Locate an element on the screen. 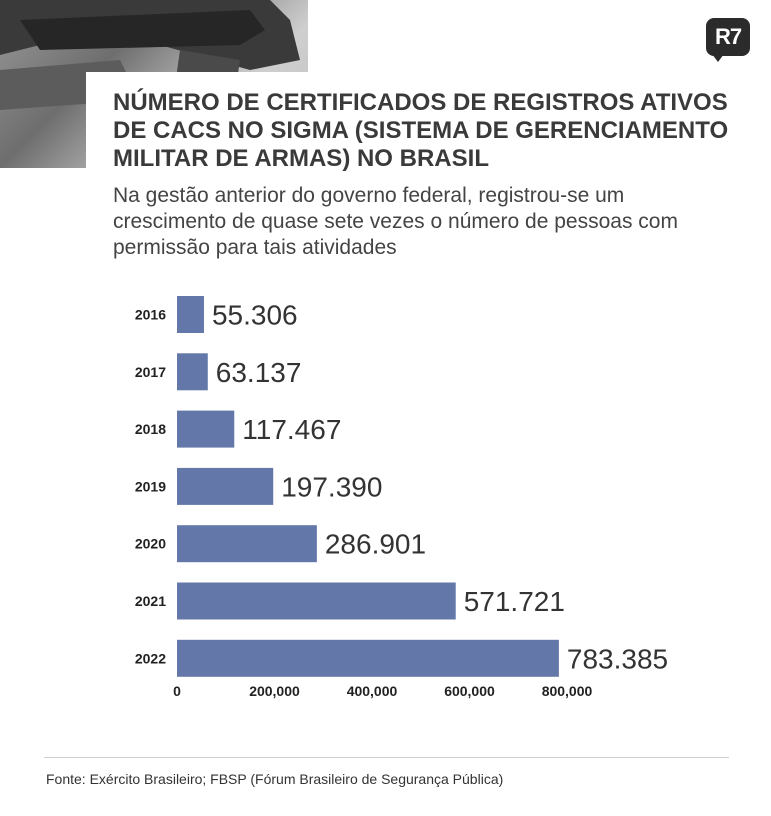  x-tick-label: 600,000 is located at coordinates (469, 691).